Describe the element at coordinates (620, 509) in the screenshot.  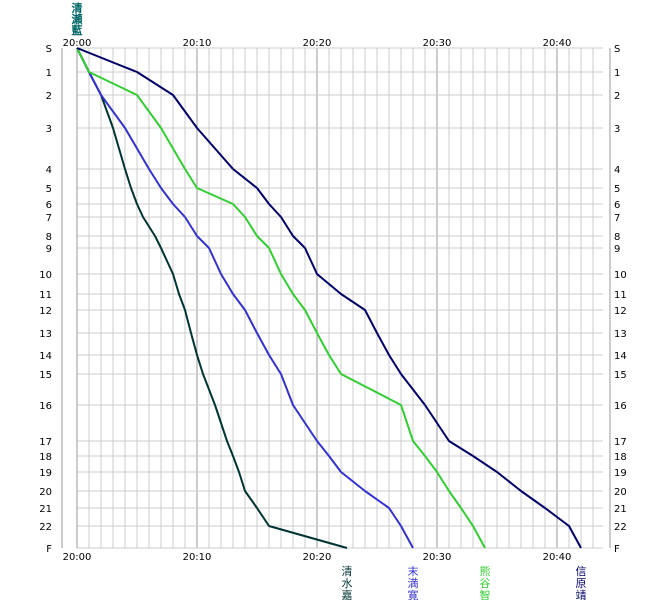
I see `station-label-right: 21` at that location.